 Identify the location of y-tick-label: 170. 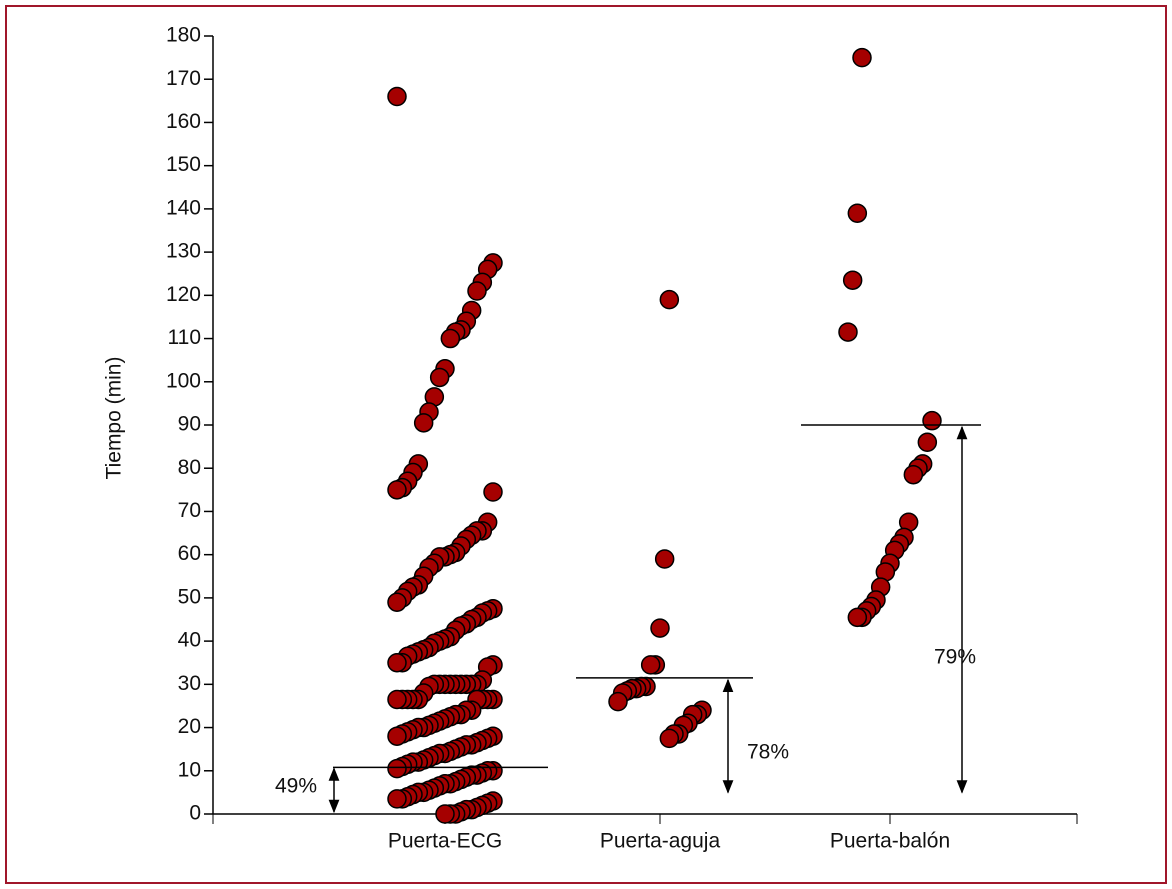
(183, 78).